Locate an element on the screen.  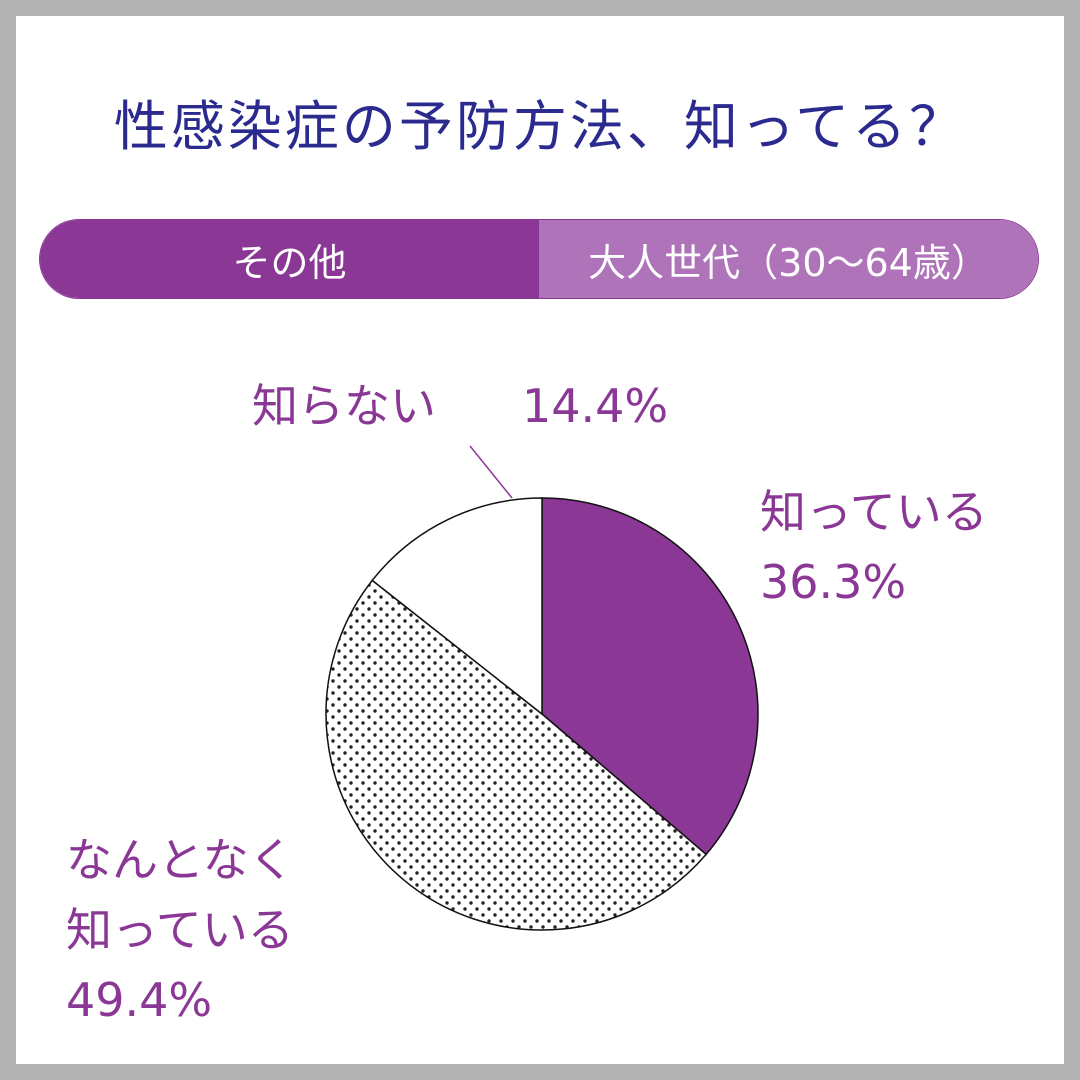
value-vaguely: 49.4% is located at coordinates (139, 1000).